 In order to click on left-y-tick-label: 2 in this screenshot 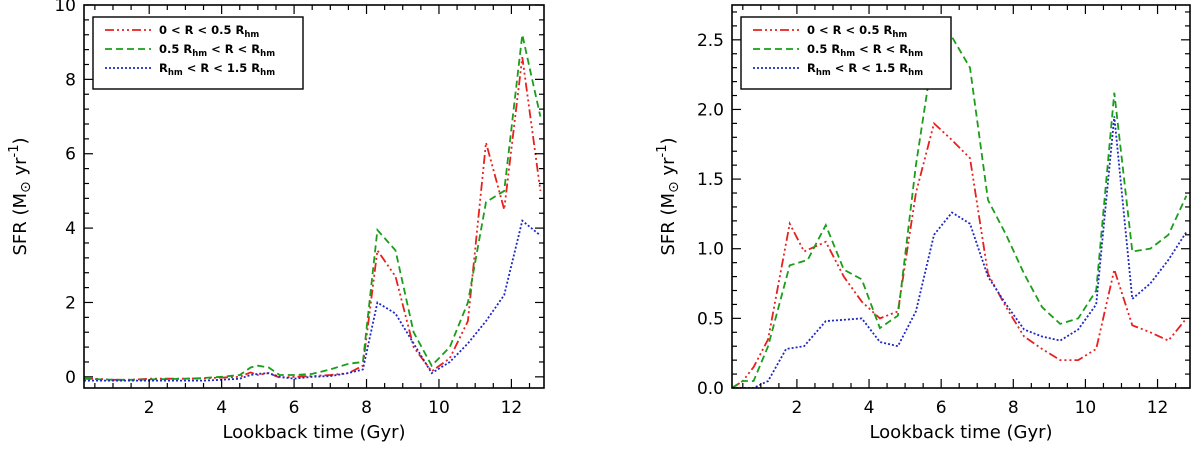, I will do `click(70, 303)`.